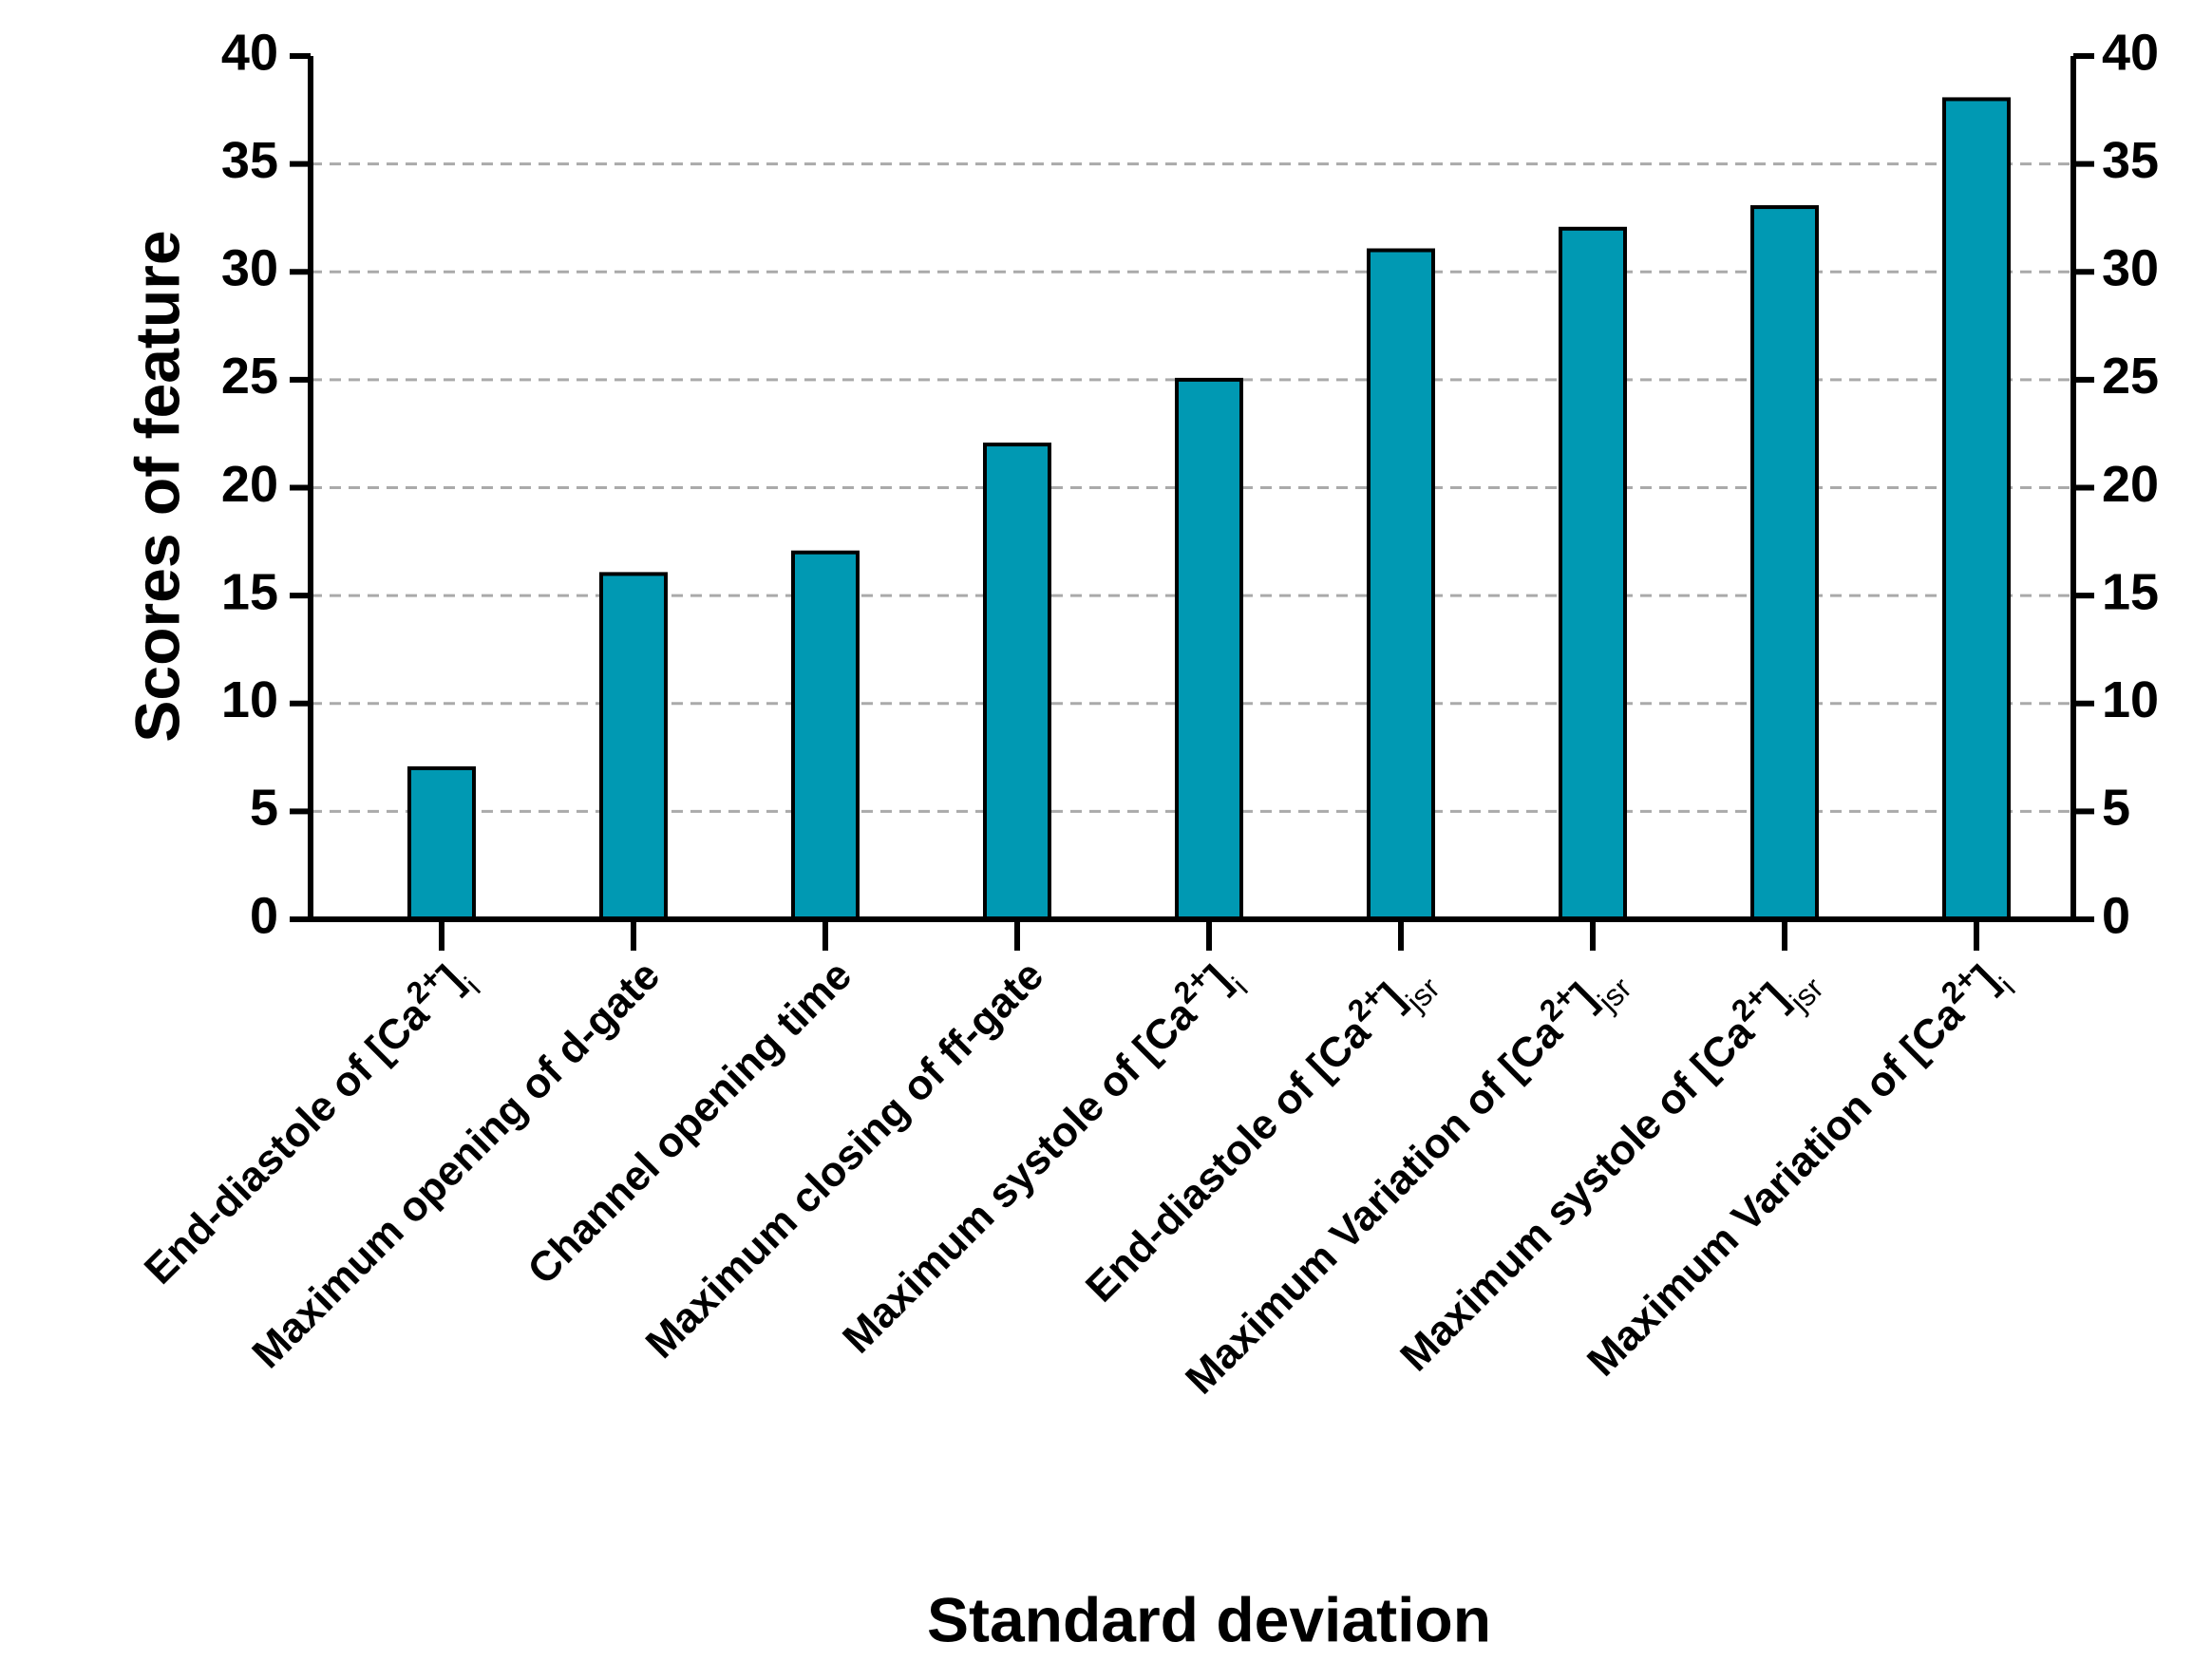 This screenshot has height=1680, width=2212. I want to click on y-tick-label: 10, so click(249, 699).